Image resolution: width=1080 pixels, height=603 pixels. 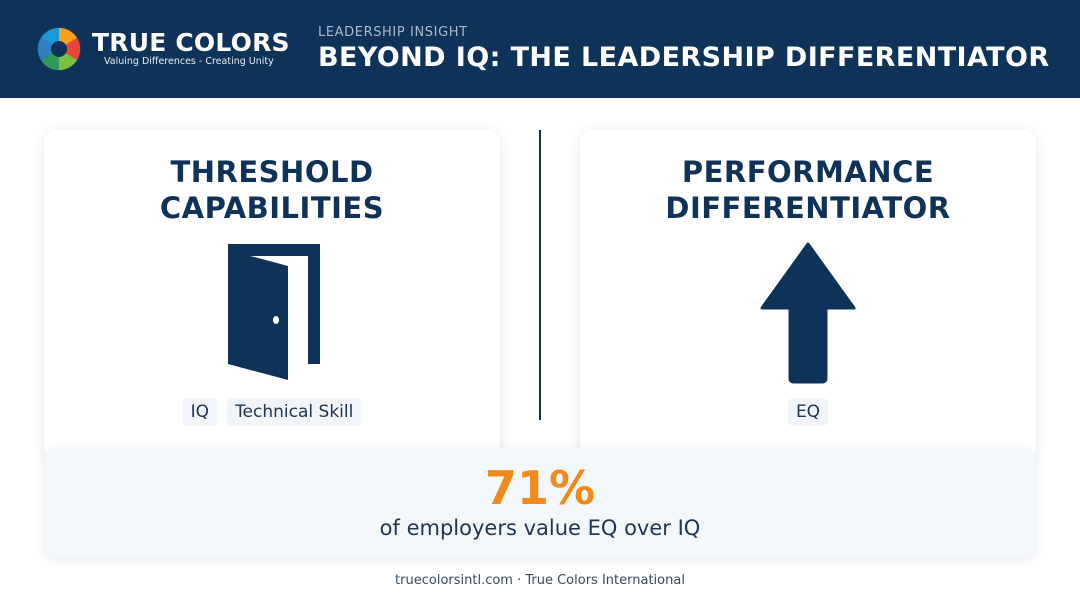 What do you see at coordinates (191, 42) in the screenshot?
I see `brand-name: TRUE COLORS` at bounding box center [191, 42].